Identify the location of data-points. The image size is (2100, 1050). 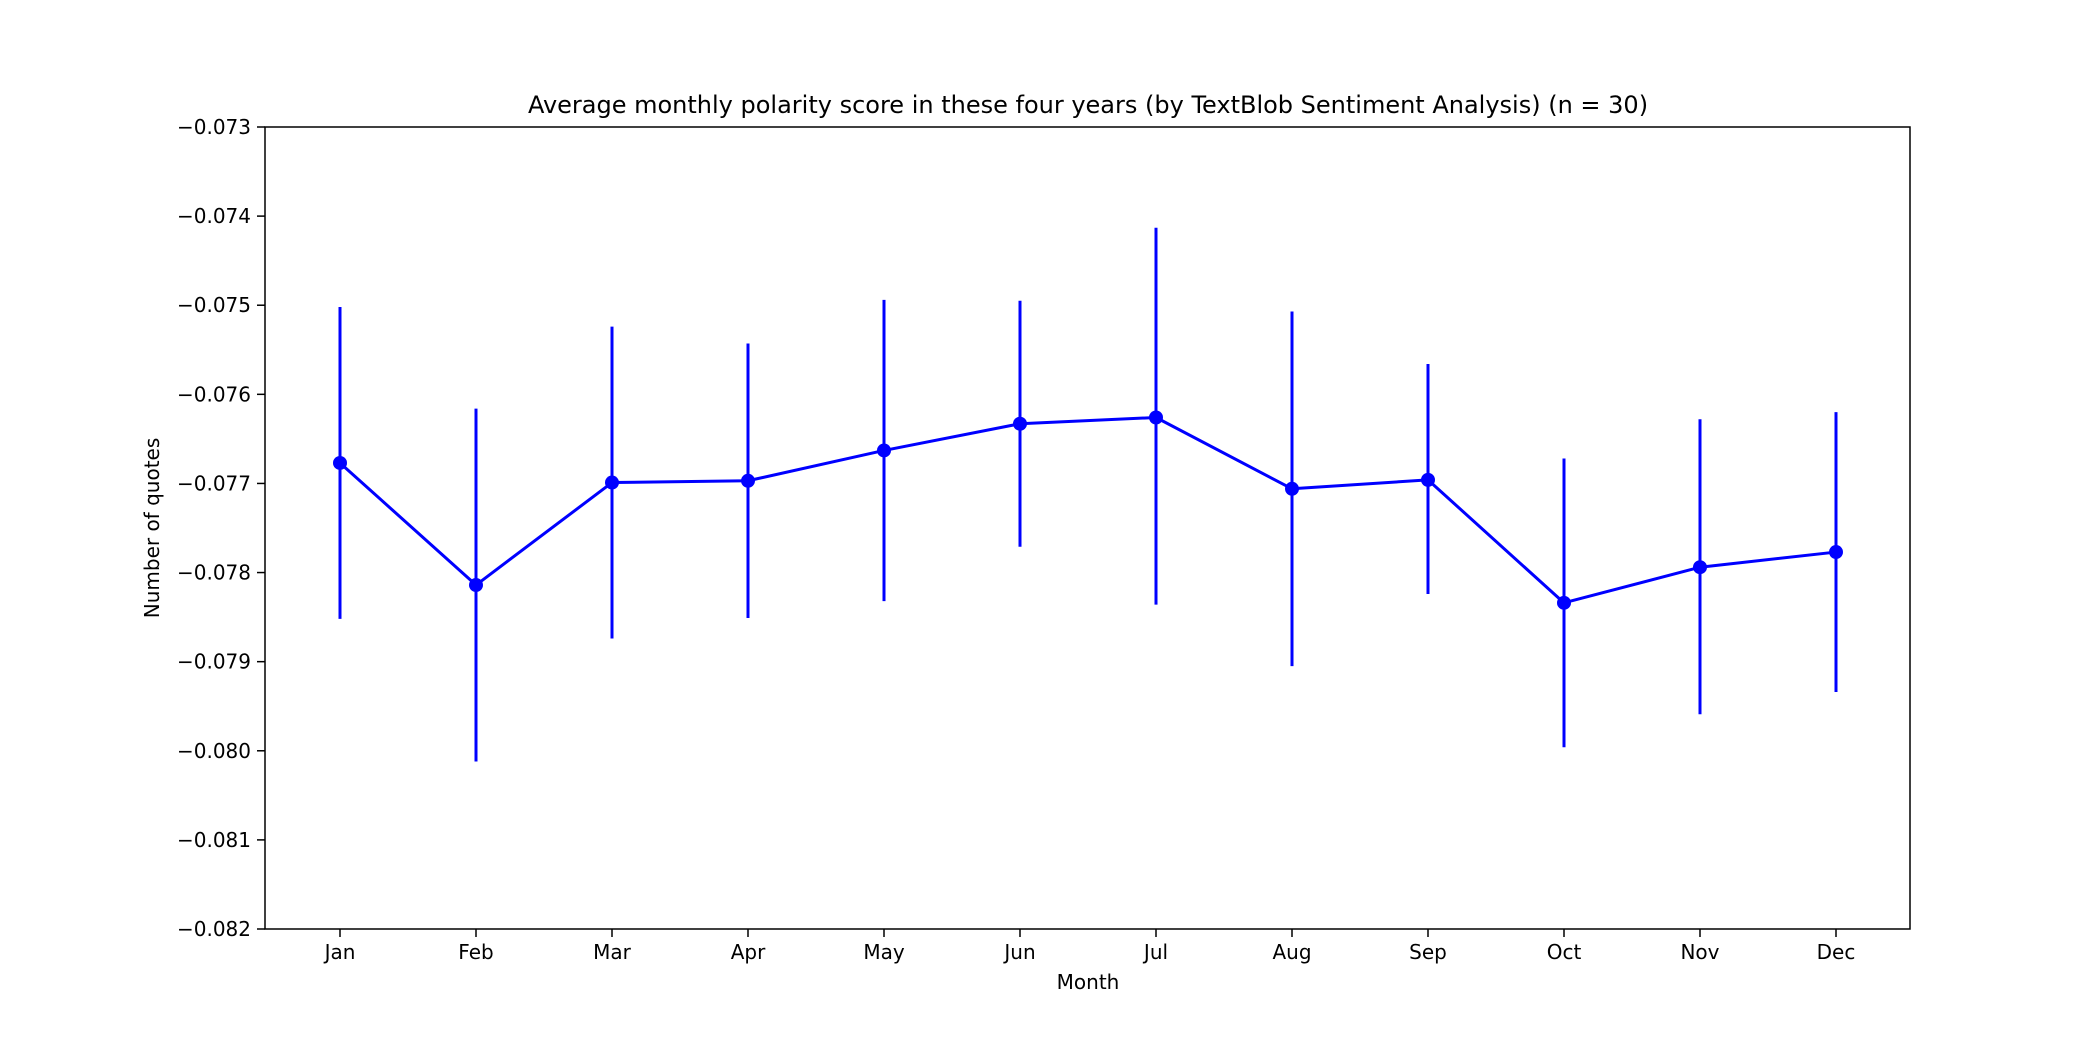
(1088, 510).